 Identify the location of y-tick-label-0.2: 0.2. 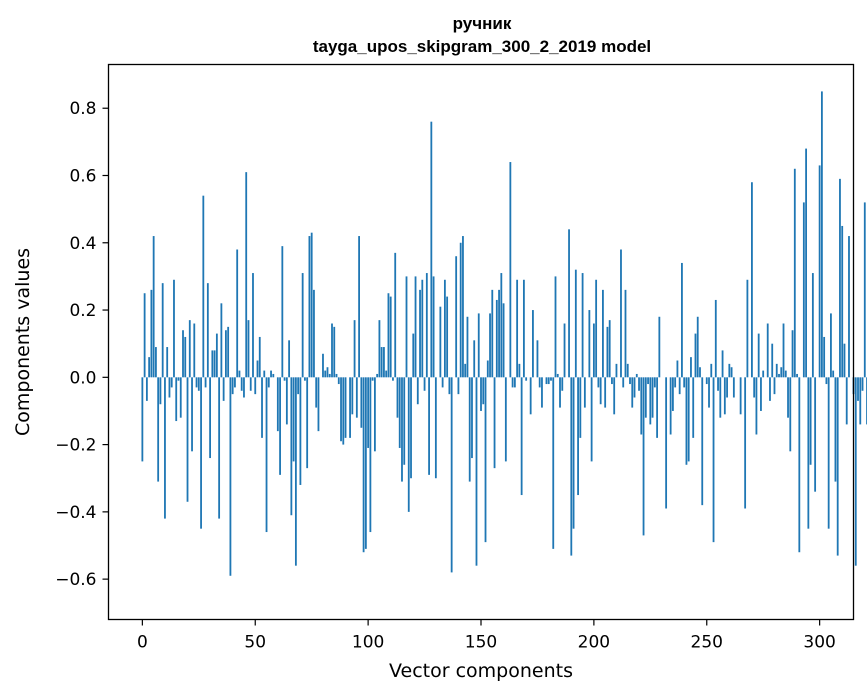
(82, 311).